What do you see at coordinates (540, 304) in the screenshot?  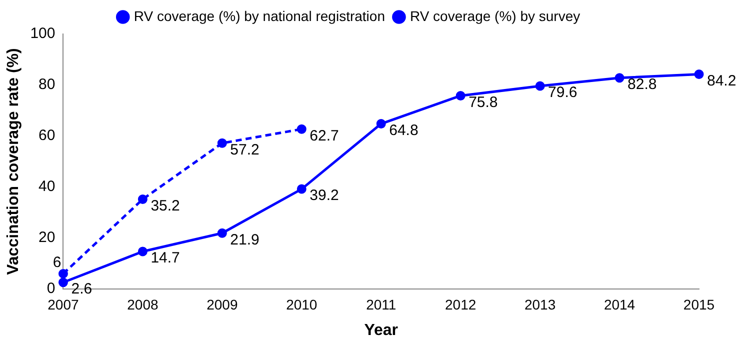 I see `x-tick-label: 2013` at bounding box center [540, 304].